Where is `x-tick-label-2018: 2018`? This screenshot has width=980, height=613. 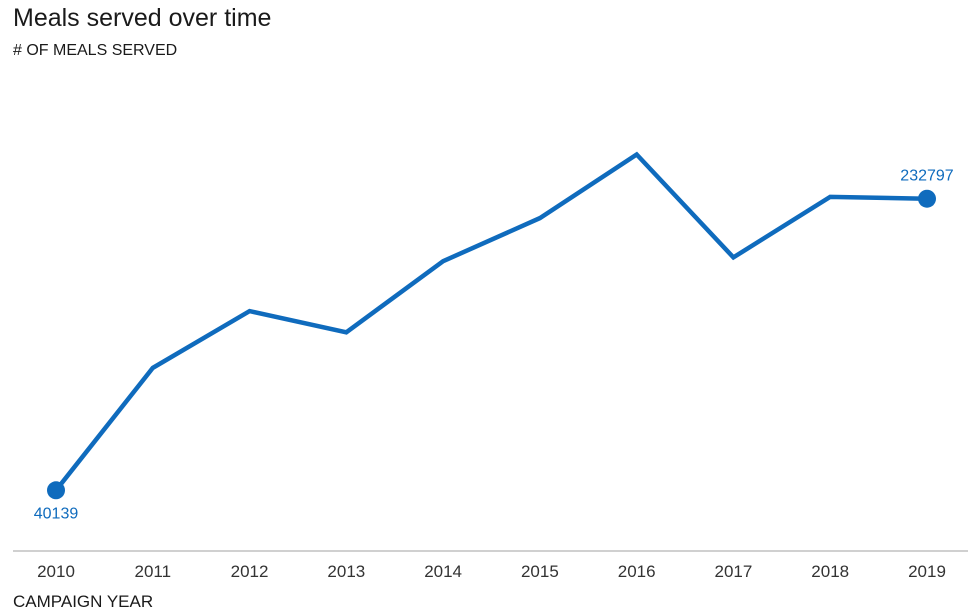
x-tick-label-2018: 2018 is located at coordinates (830, 571).